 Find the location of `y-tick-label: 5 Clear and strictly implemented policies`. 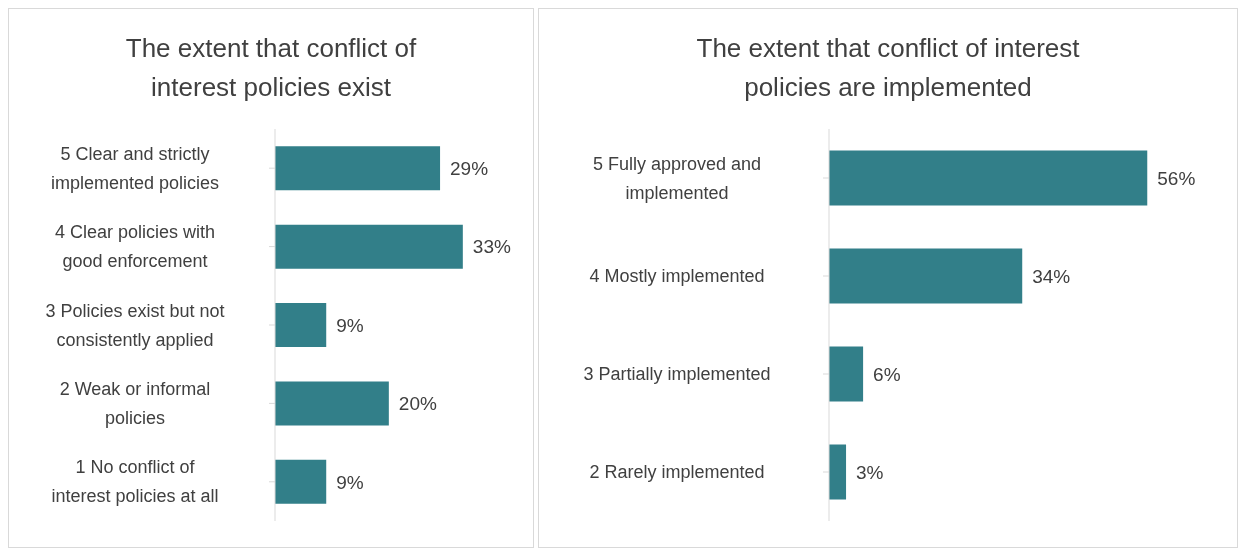

y-tick-label: 5 Clear and strictly implemented policies is located at coordinates (135, 168).